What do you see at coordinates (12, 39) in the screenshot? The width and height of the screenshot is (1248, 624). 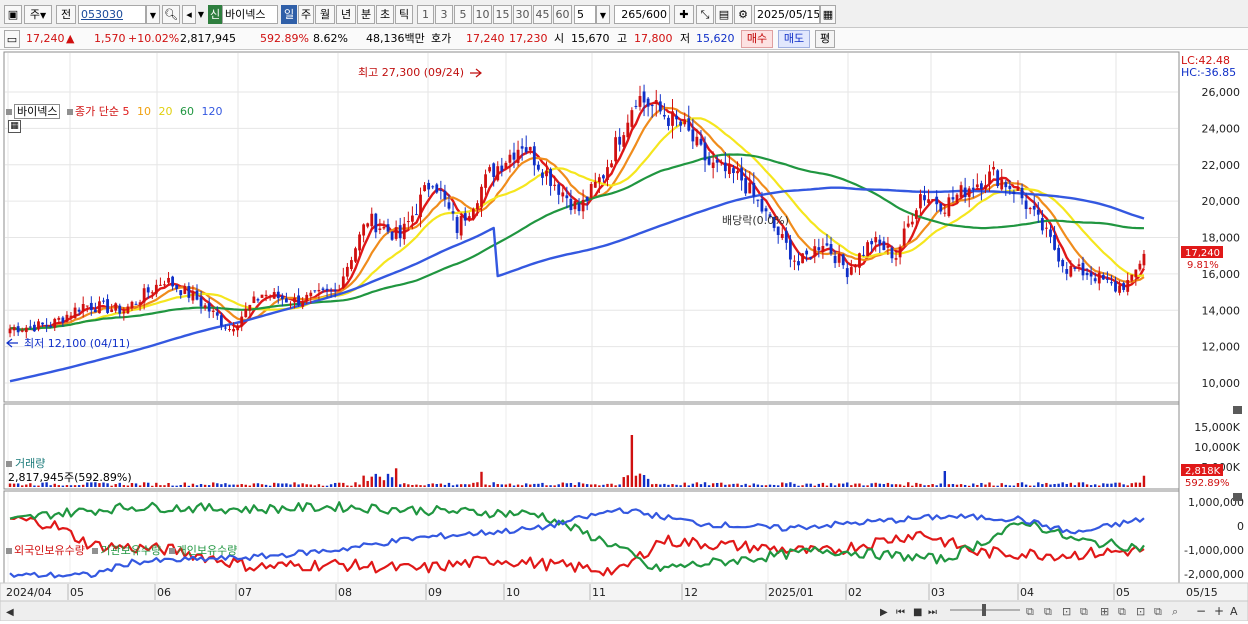 I see `quote-expand-icon: ▭` at bounding box center [12, 39].